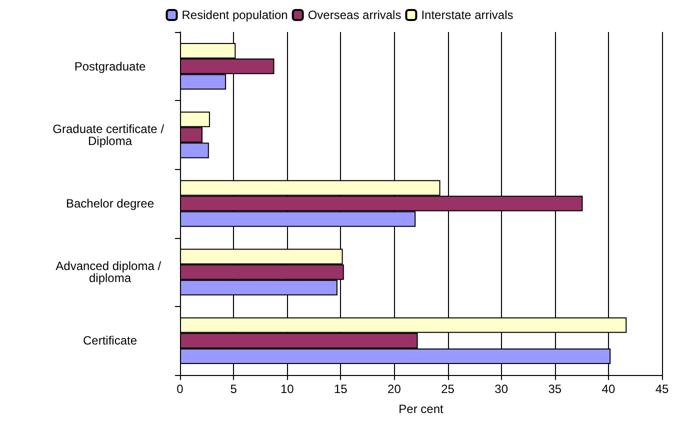  I want to click on legend-label: Overseas arrivals, so click(355, 15).